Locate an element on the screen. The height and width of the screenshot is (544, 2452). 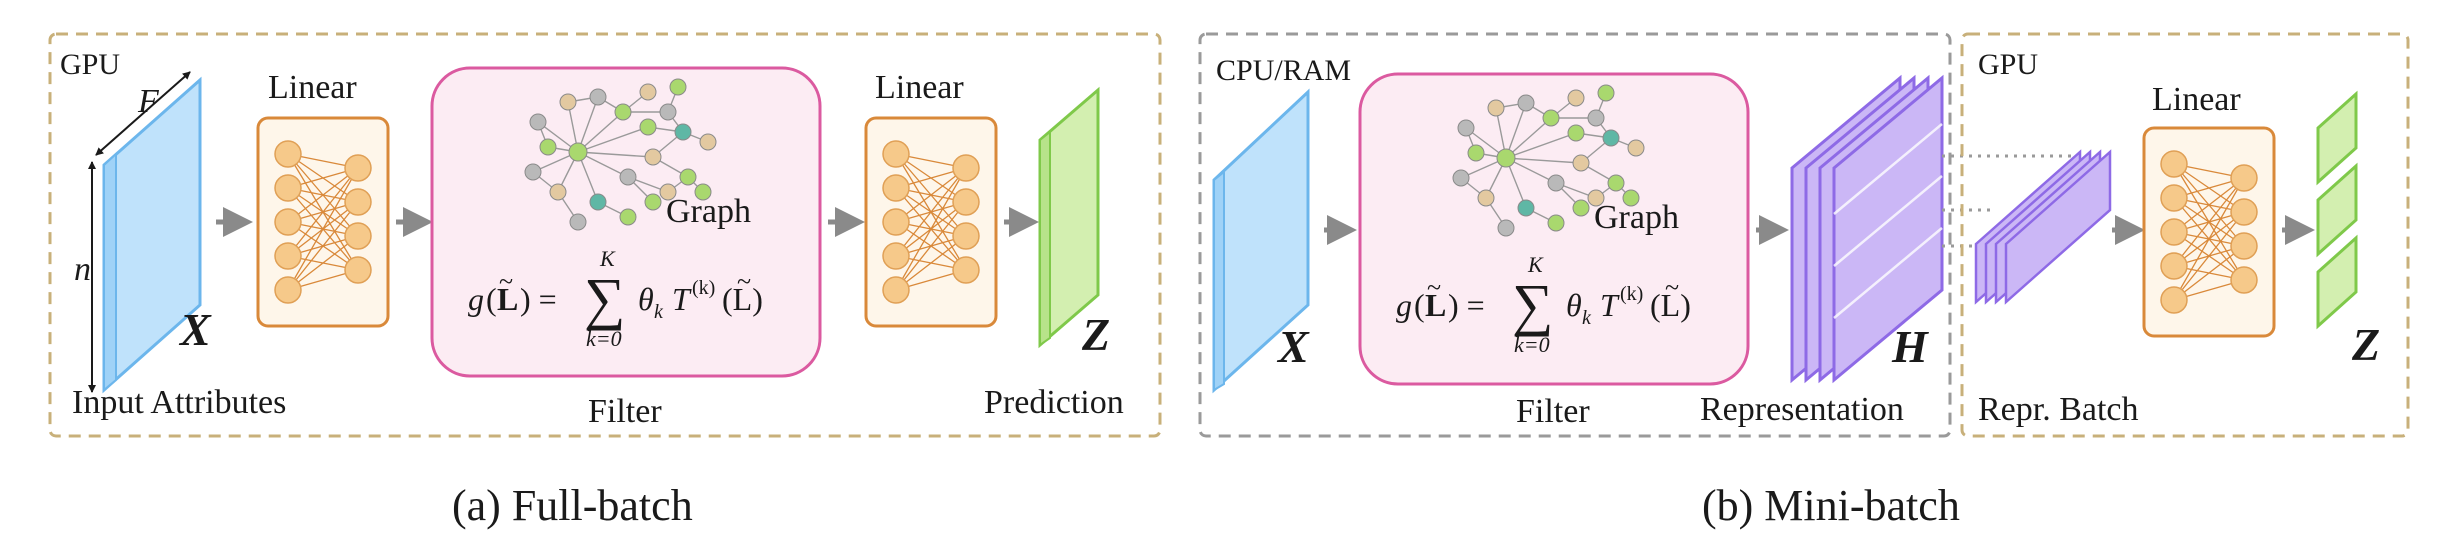
representation-rows is located at coordinates (1888, 221).